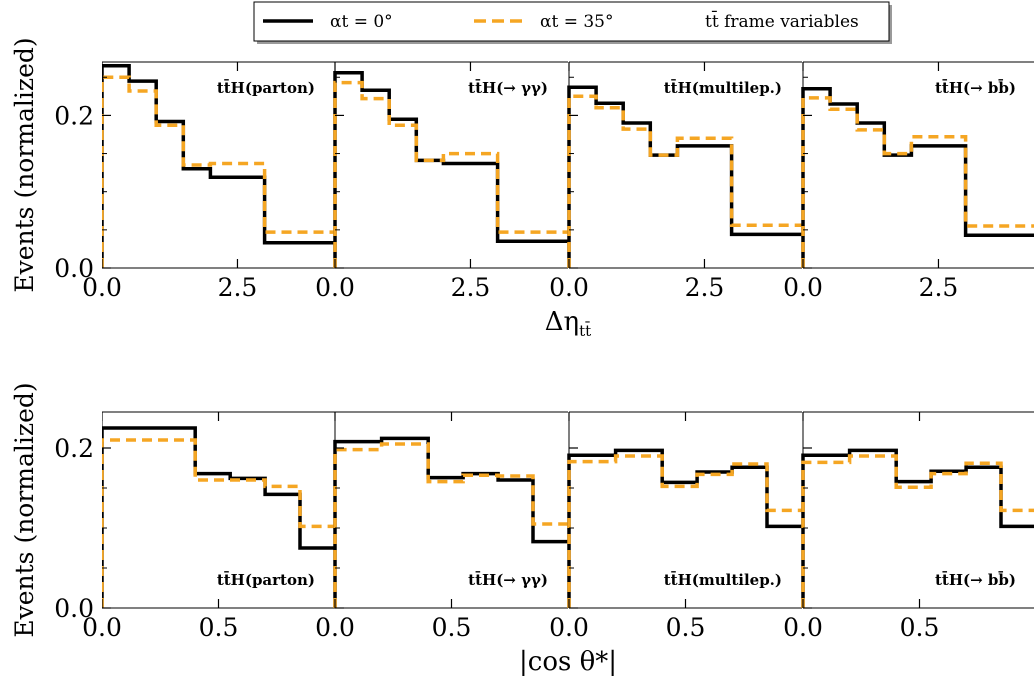 The width and height of the screenshot is (1034, 691). What do you see at coordinates (361, 22) in the screenshot?
I see `legend-label-alpha0: αt = 0°` at bounding box center [361, 22].